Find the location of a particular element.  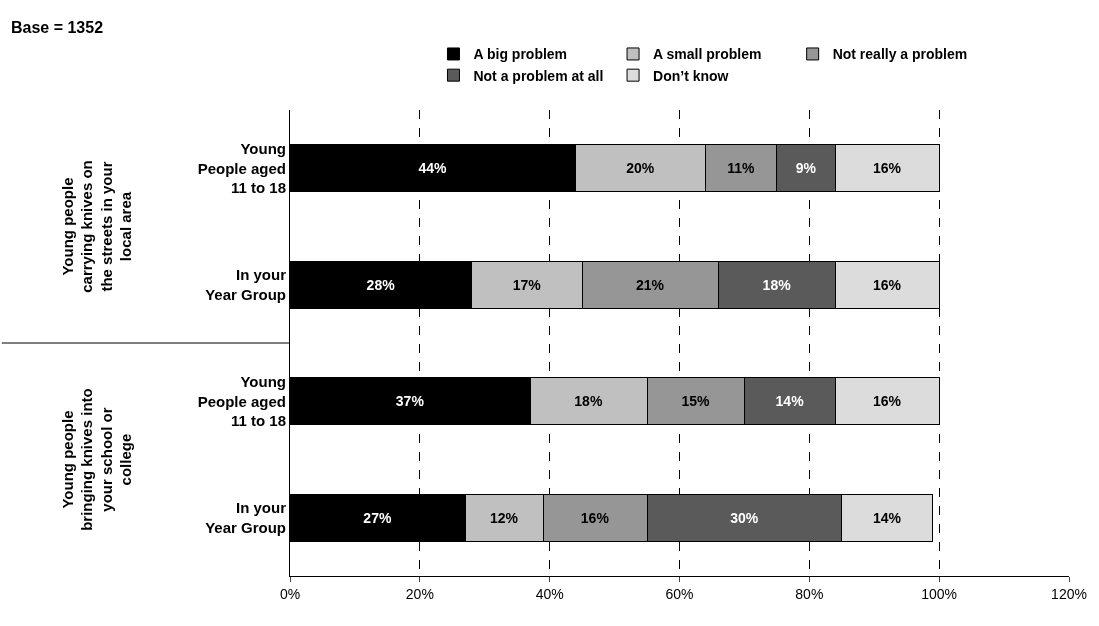

x-tick-label: 60% is located at coordinates (679, 593).